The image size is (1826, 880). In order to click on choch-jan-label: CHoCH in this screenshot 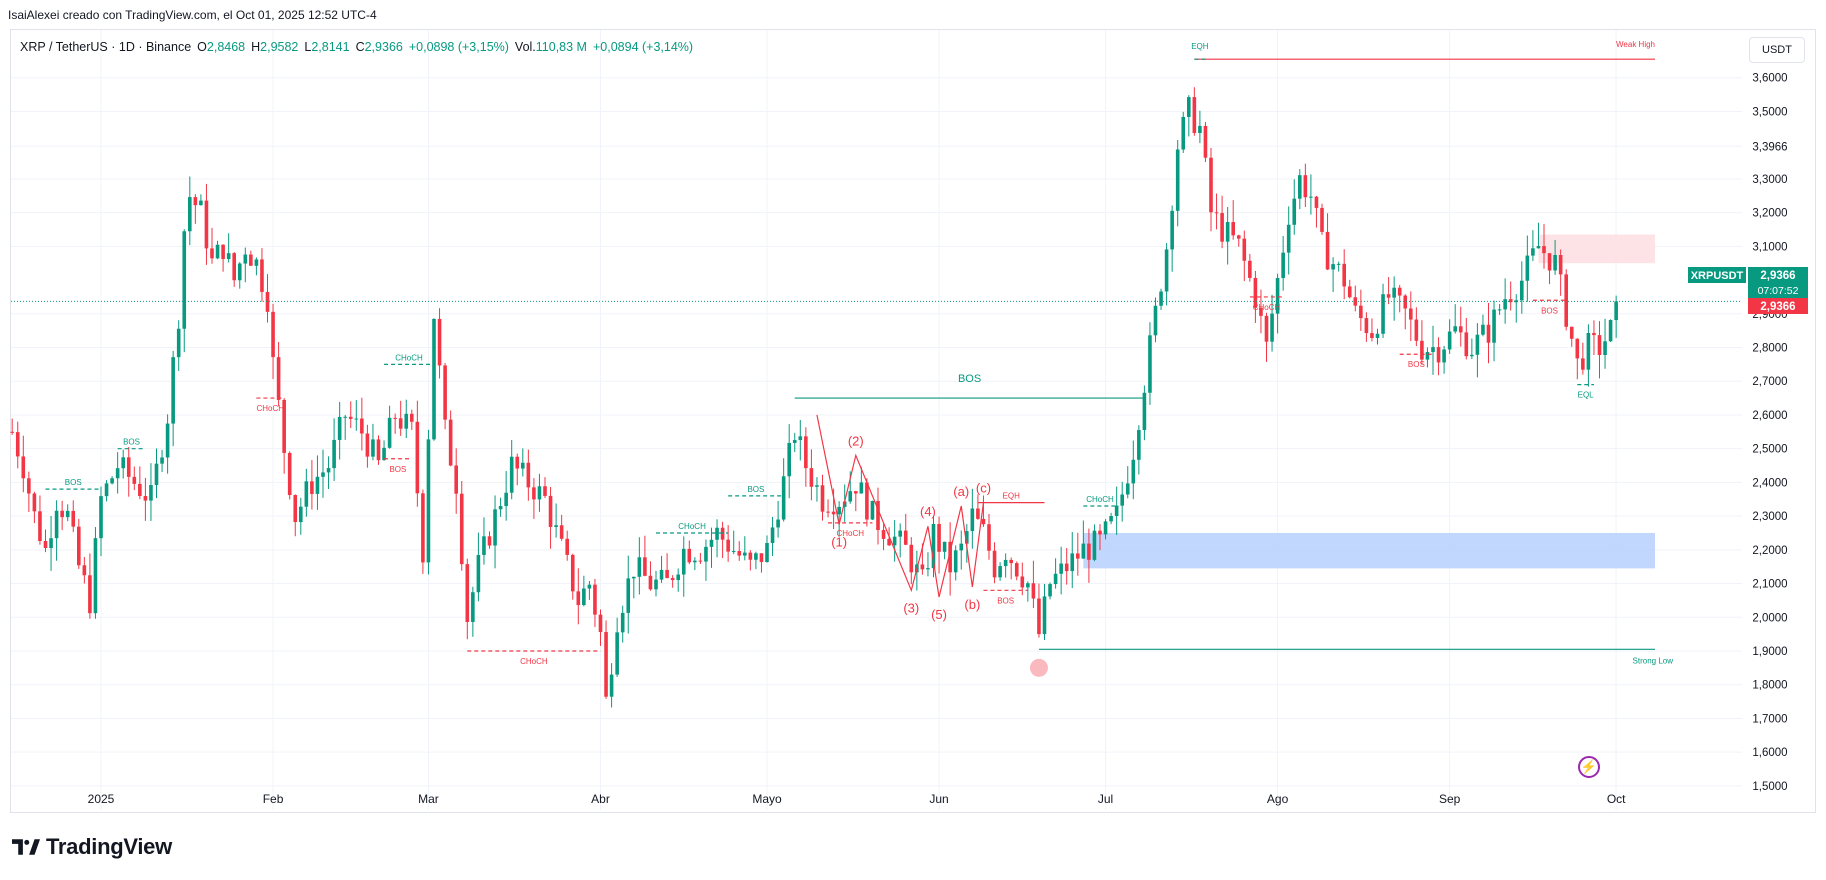, I will do `click(270, 408)`.